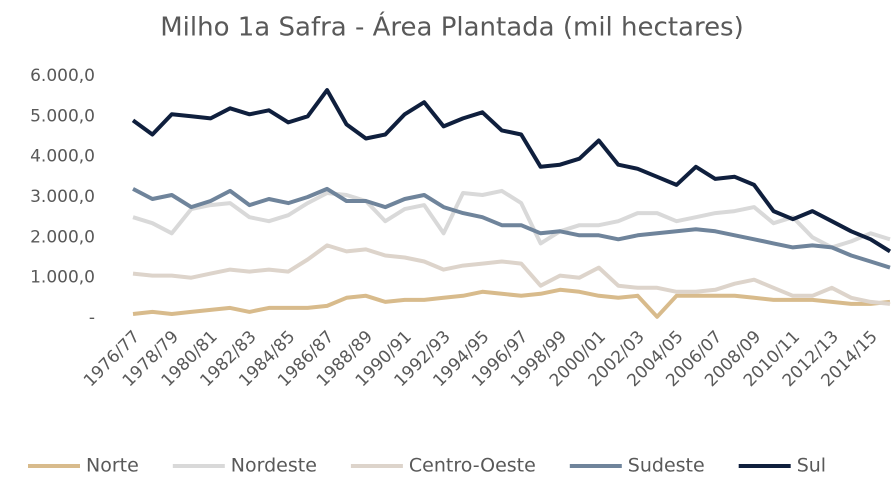 The width and height of the screenshot is (892, 478). I want to click on y-tick-label: 6.000,0, so click(62, 76).